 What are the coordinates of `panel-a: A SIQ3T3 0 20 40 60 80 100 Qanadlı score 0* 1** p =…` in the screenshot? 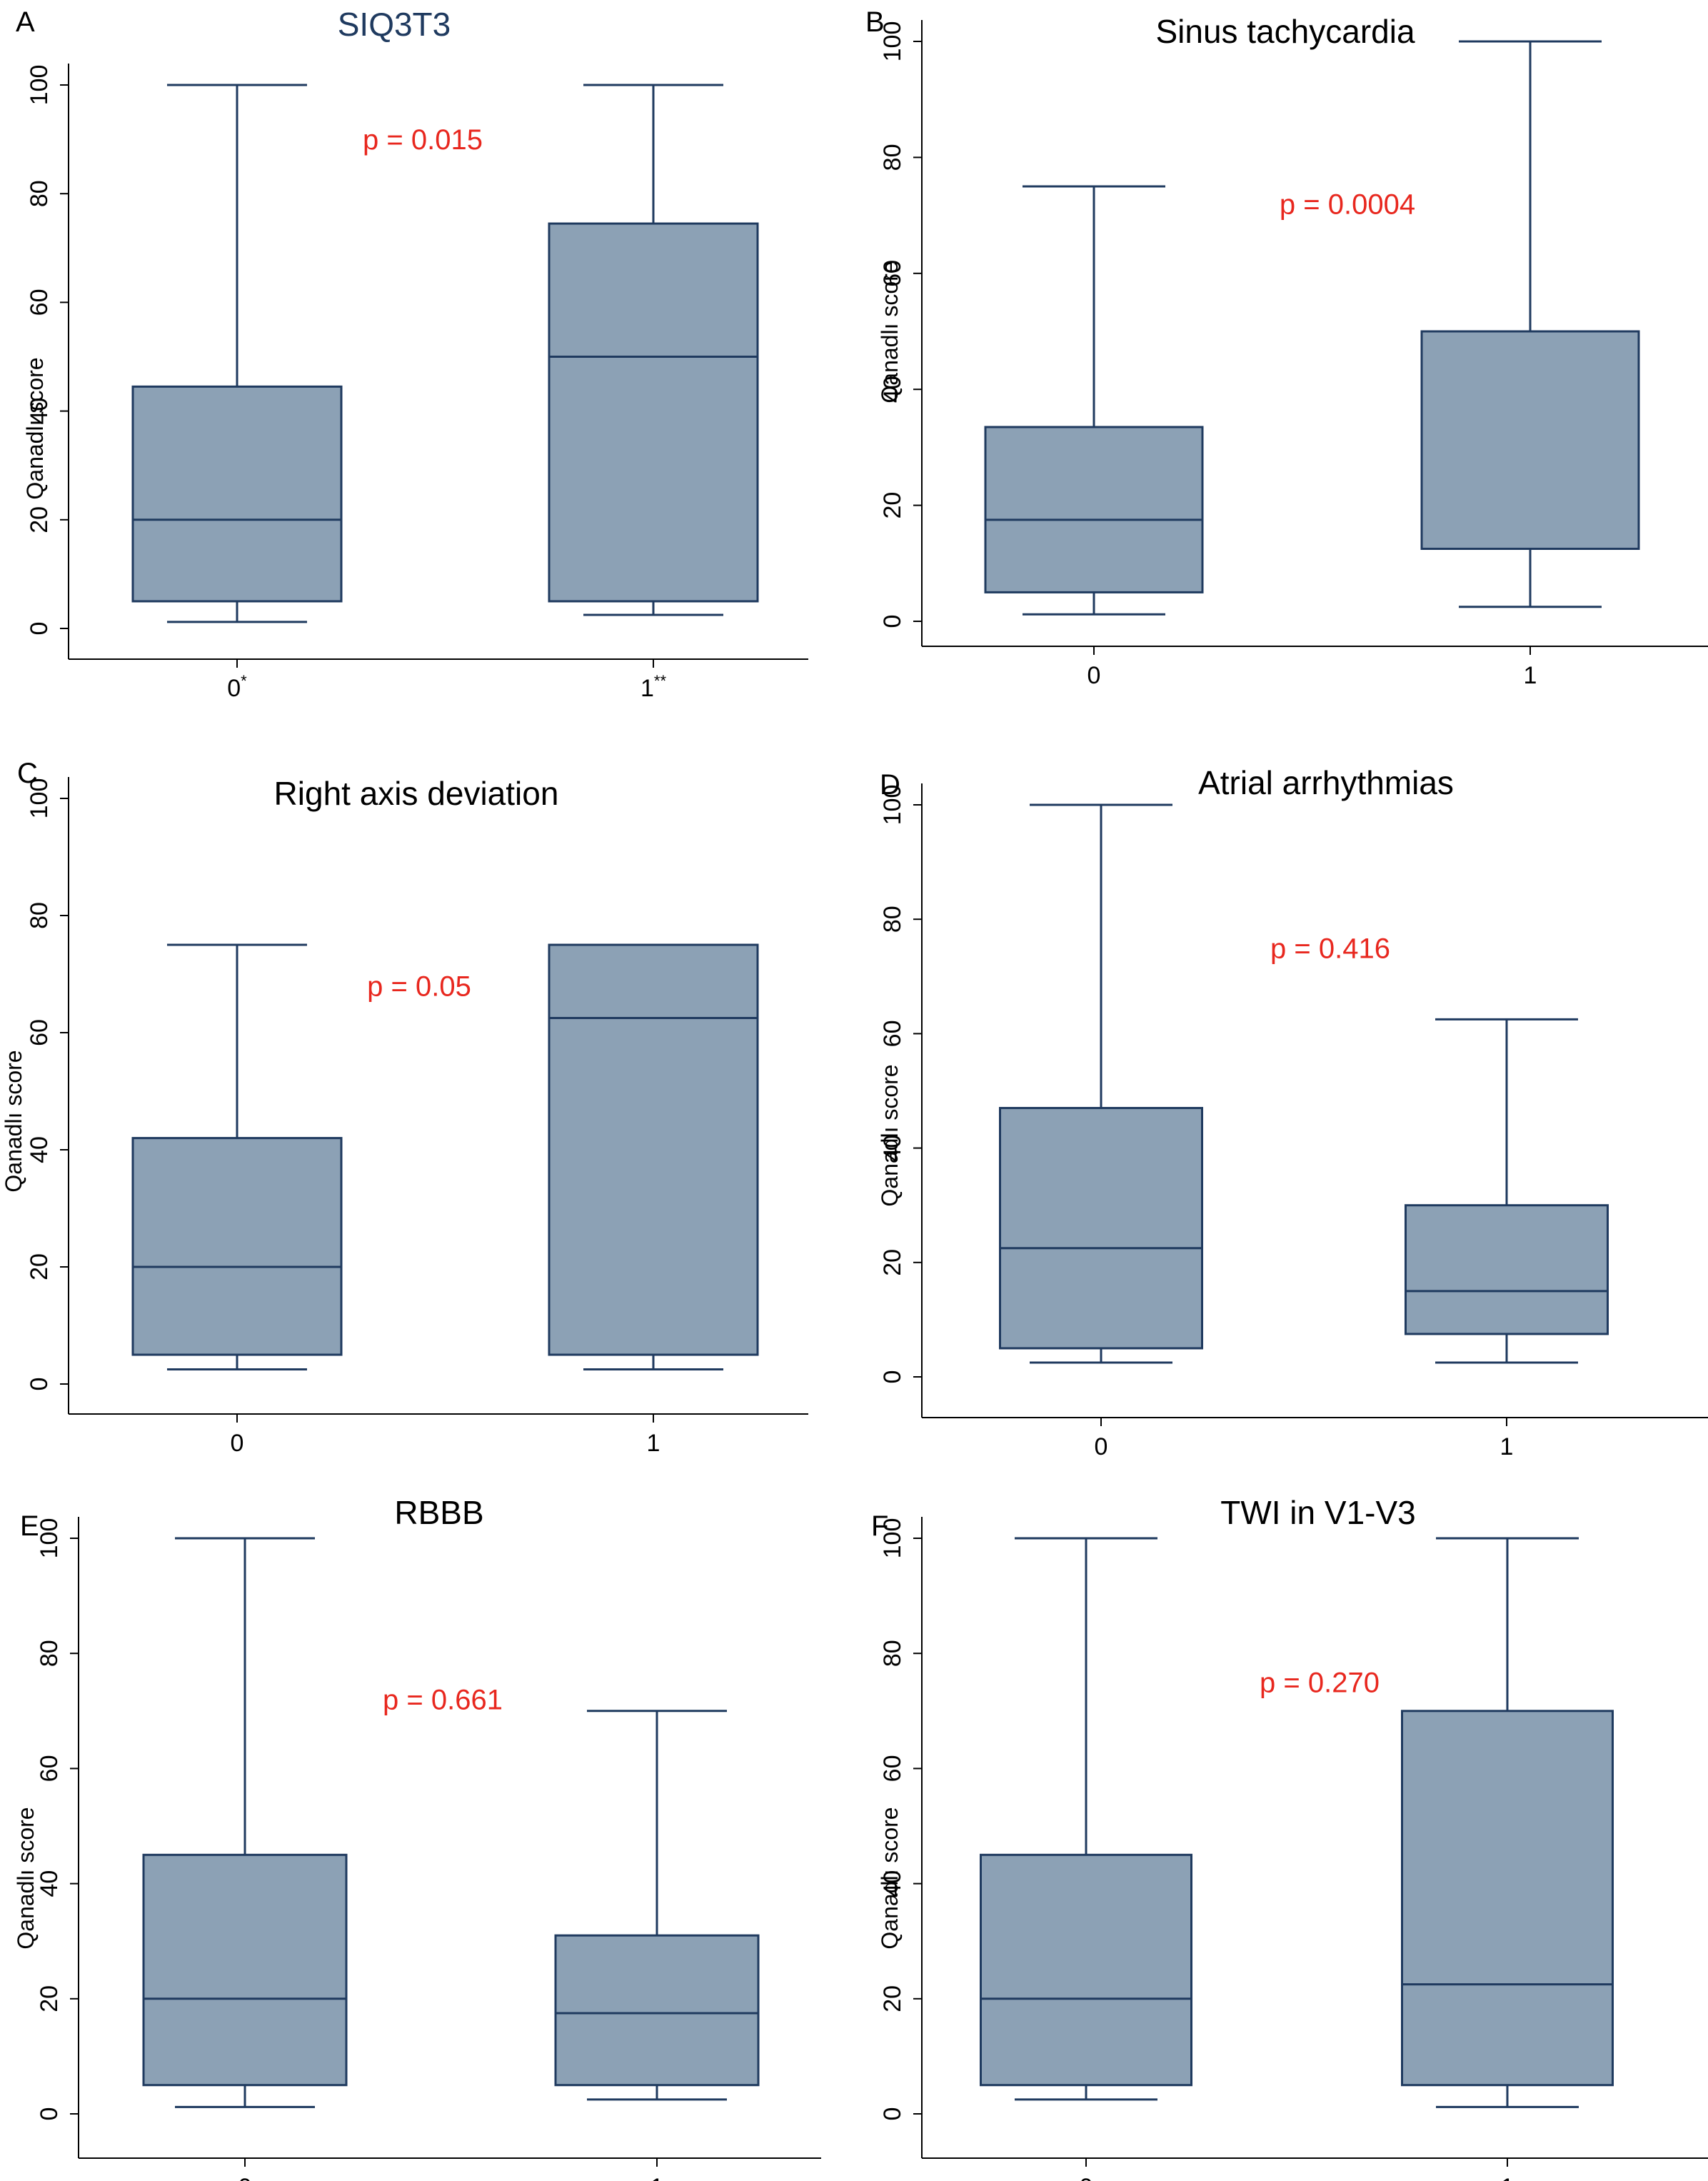 It's located at (412, 354).